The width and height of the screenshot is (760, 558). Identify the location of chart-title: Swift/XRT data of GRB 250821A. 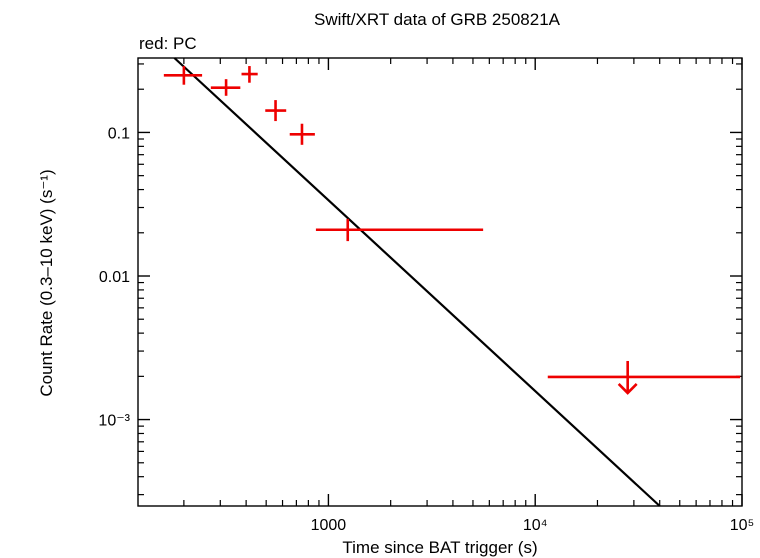
(437, 19).